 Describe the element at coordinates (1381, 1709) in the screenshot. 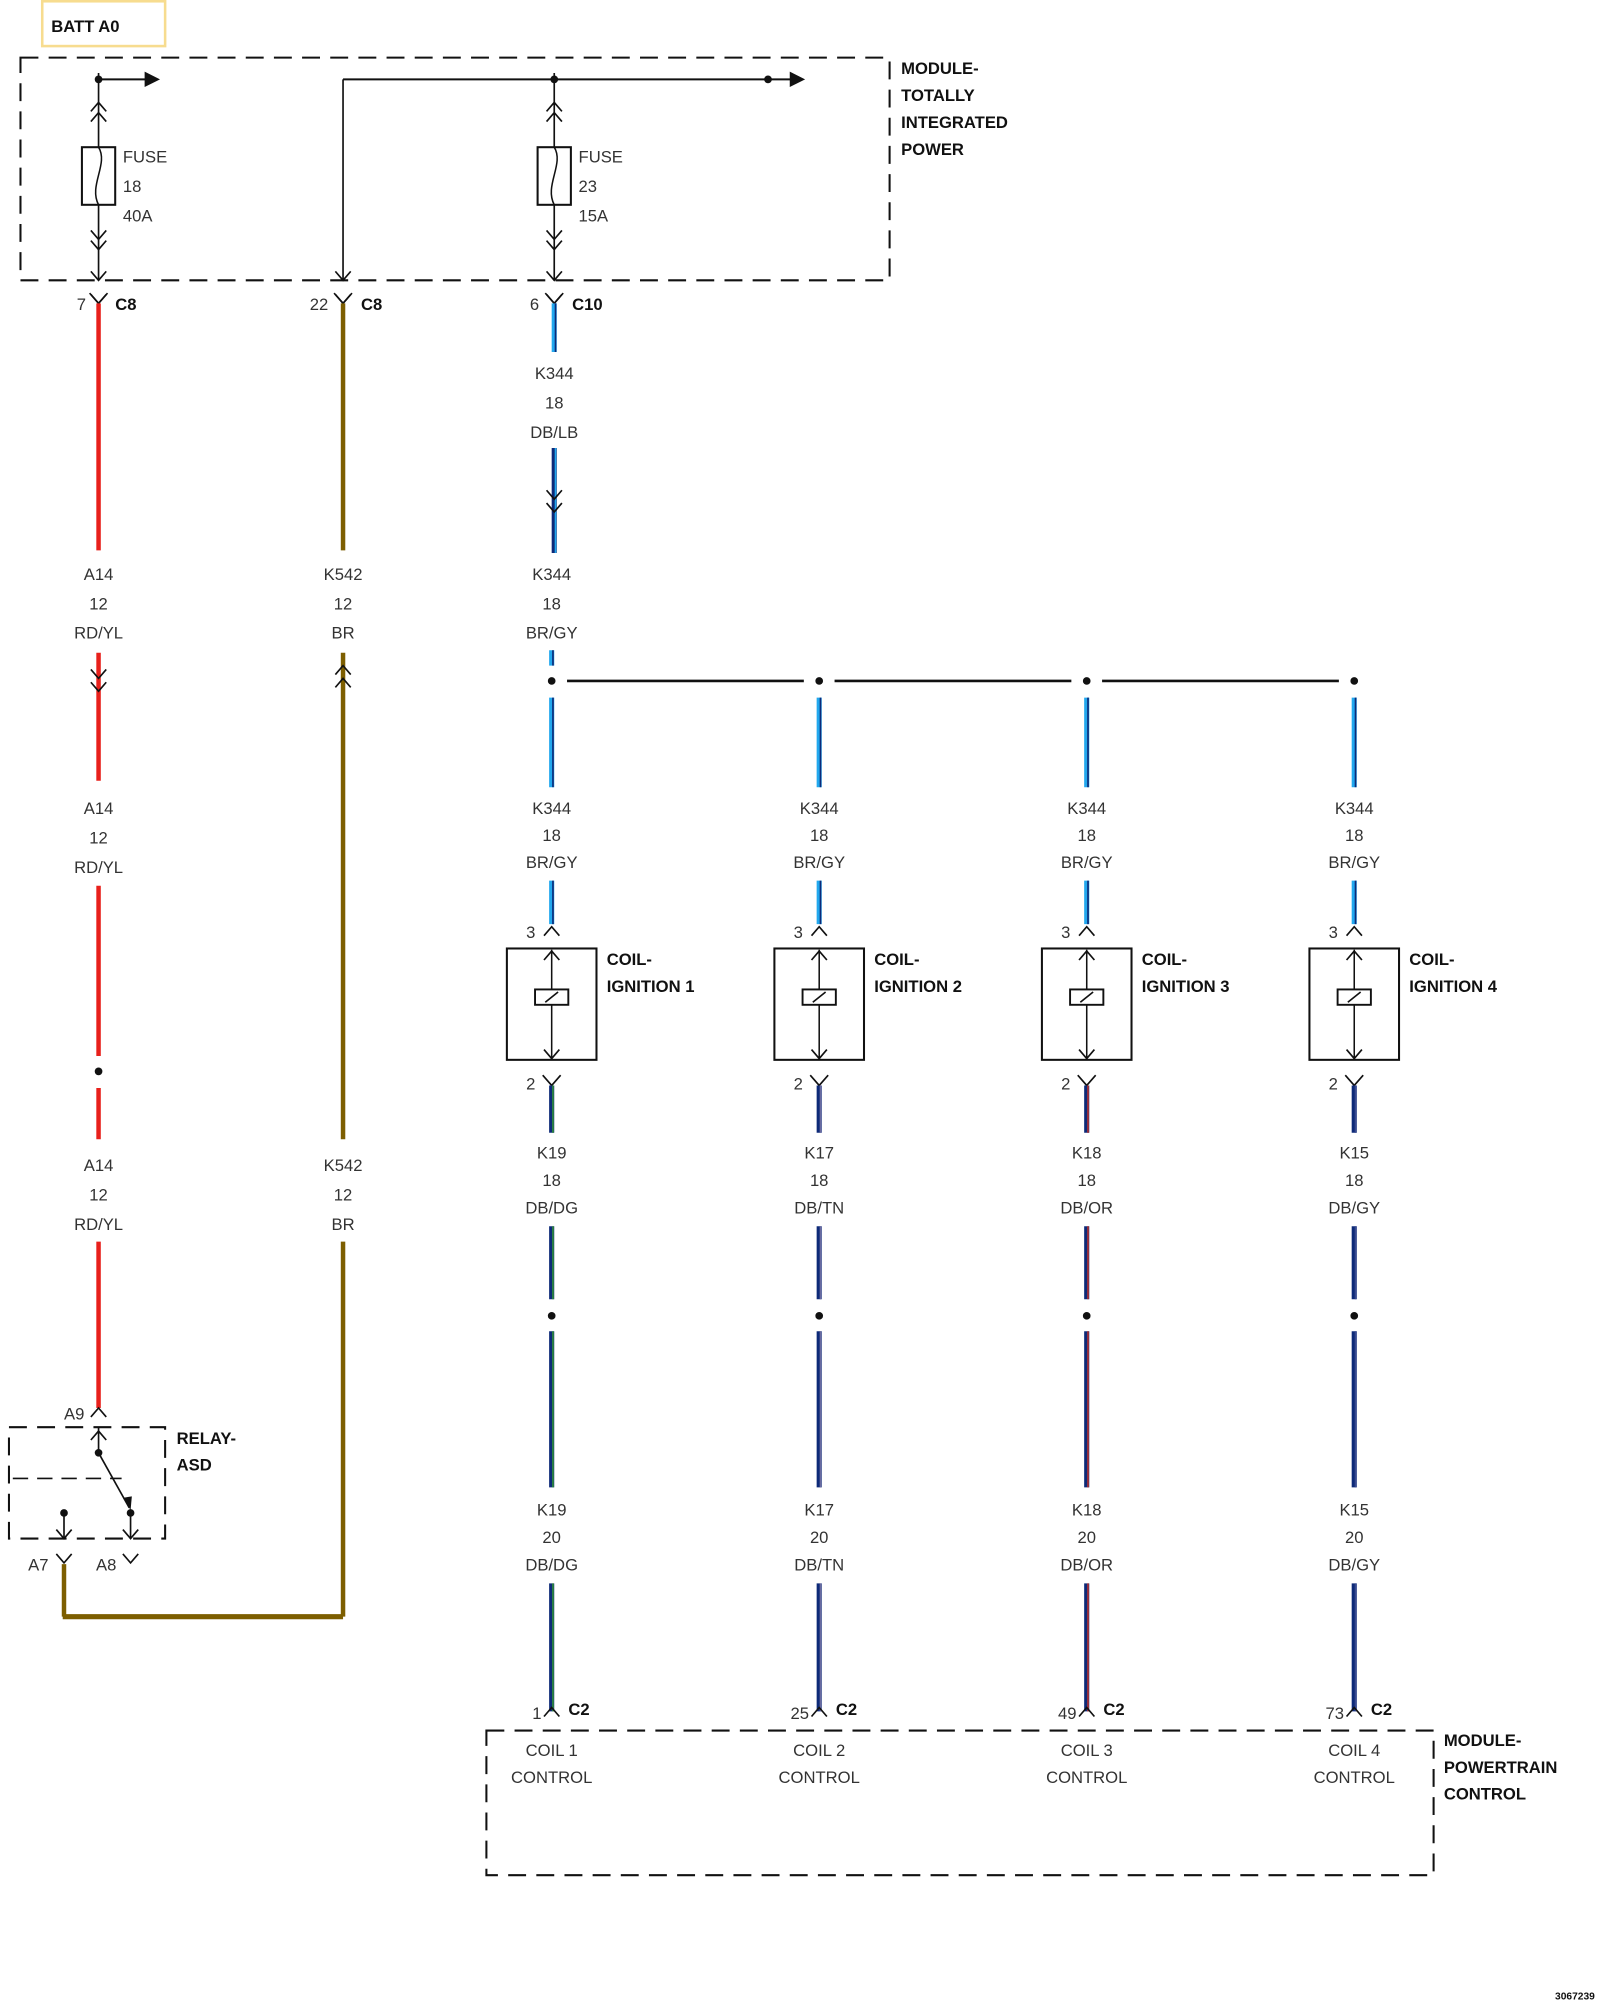

I see `pcm-connector: C2` at that location.